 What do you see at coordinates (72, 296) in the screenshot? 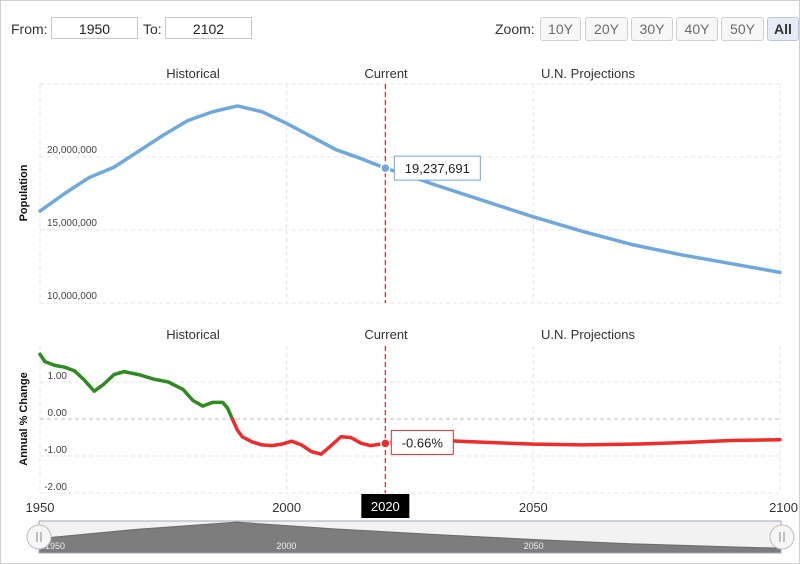
I see `pop-ytick-label: 10,000,000` at bounding box center [72, 296].